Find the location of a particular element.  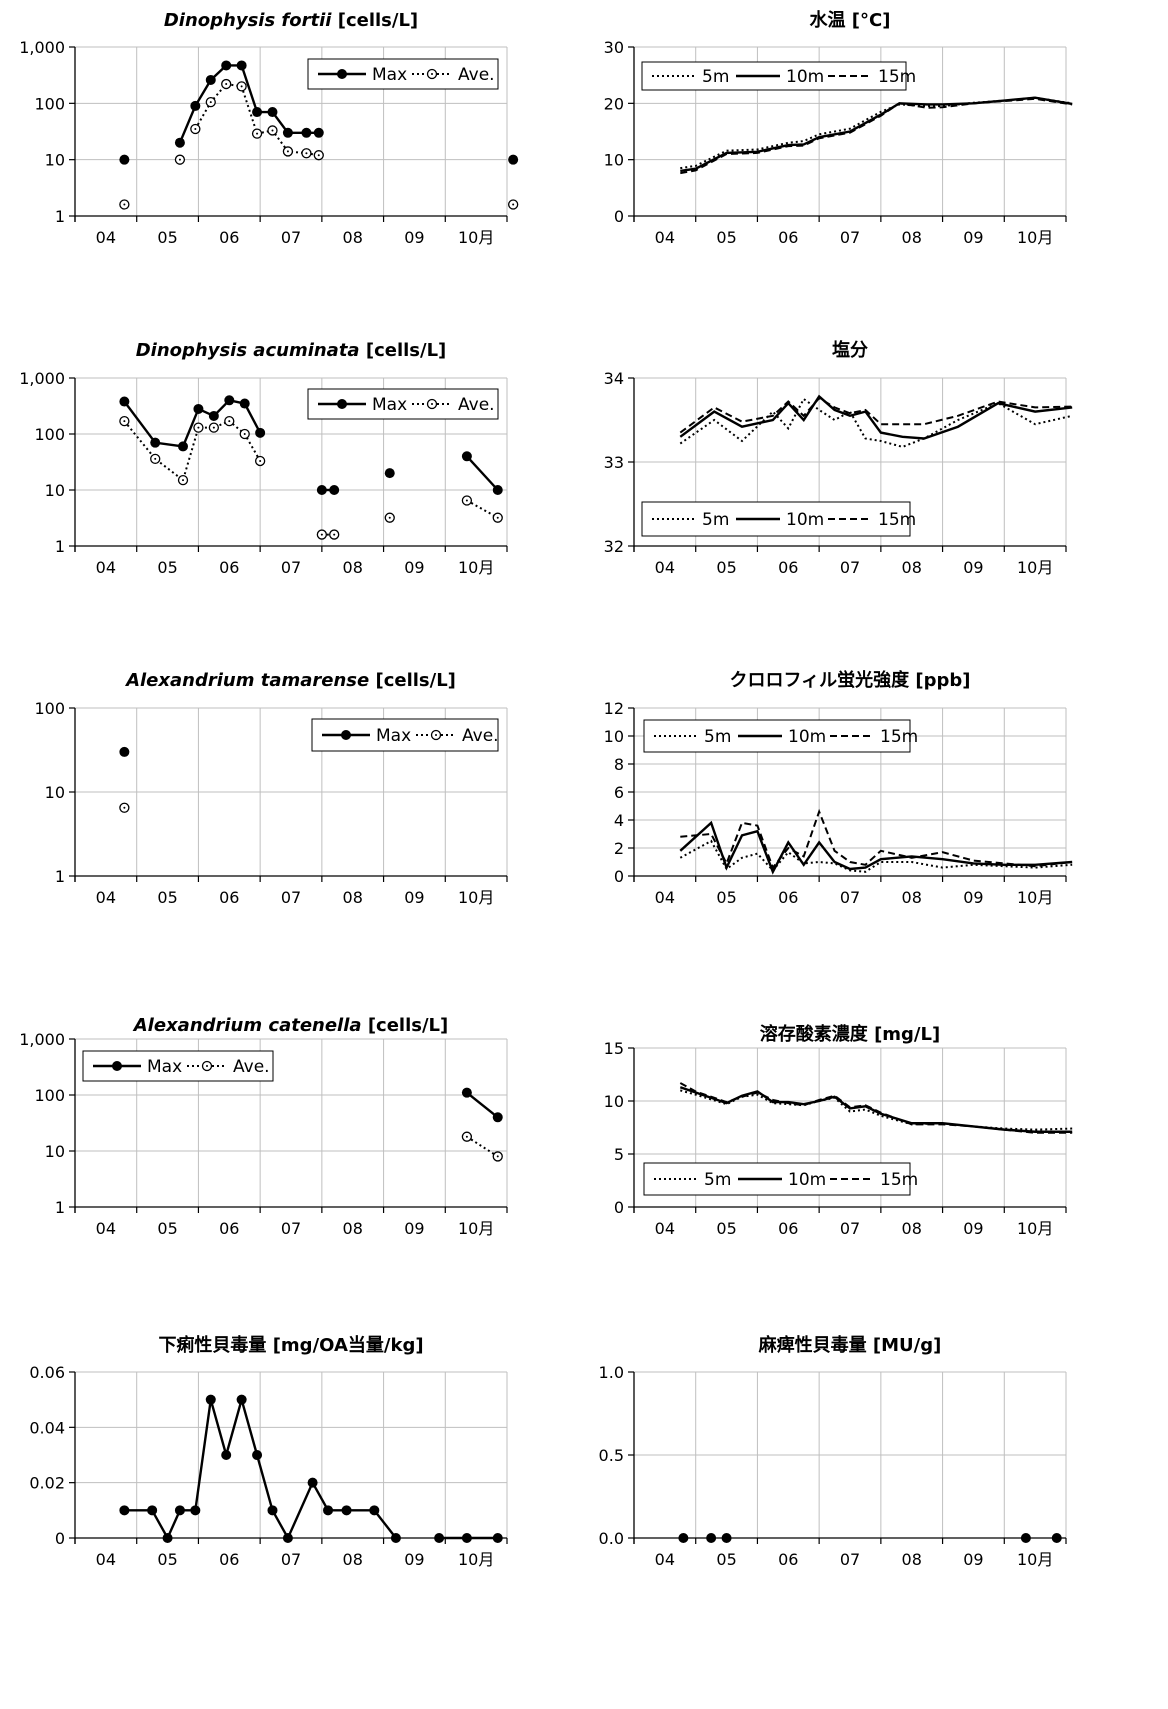

y-tick-label: 2 is located at coordinates (619, 848).